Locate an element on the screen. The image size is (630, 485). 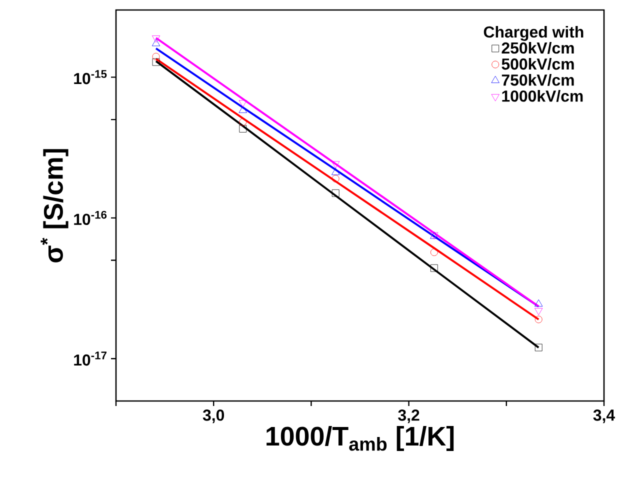
legend-label: 1000kV/cm is located at coordinates (542, 96).